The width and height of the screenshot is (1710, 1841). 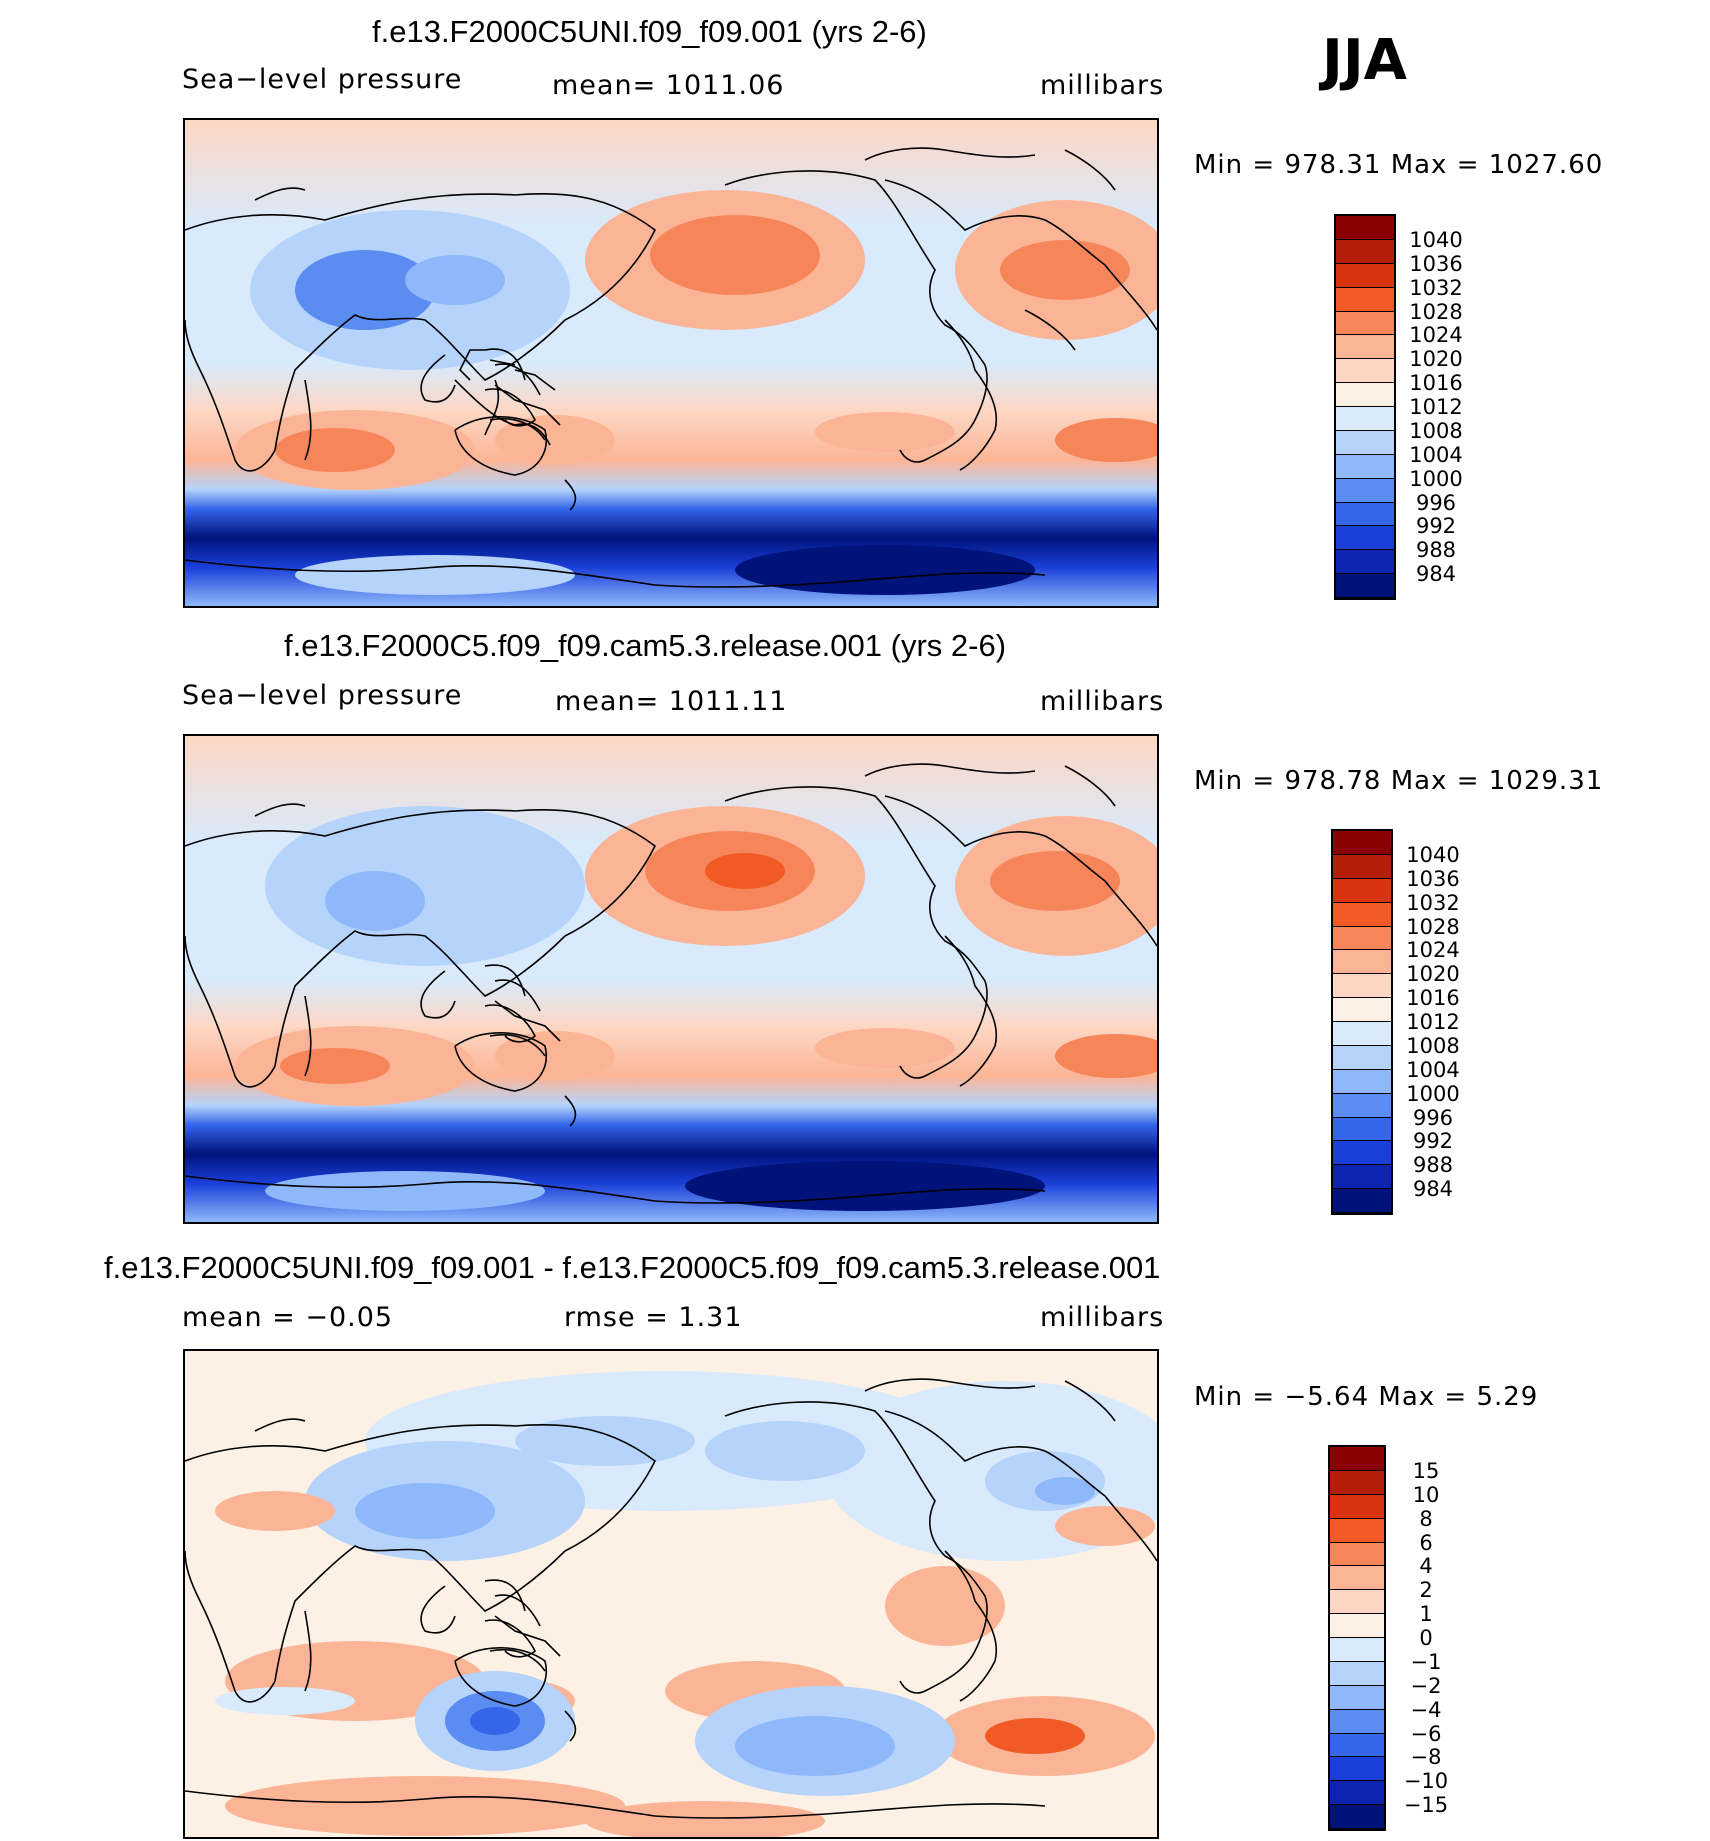 What do you see at coordinates (1426, 1494) in the screenshot?
I see `colorbar-tick-label: 10` at bounding box center [1426, 1494].